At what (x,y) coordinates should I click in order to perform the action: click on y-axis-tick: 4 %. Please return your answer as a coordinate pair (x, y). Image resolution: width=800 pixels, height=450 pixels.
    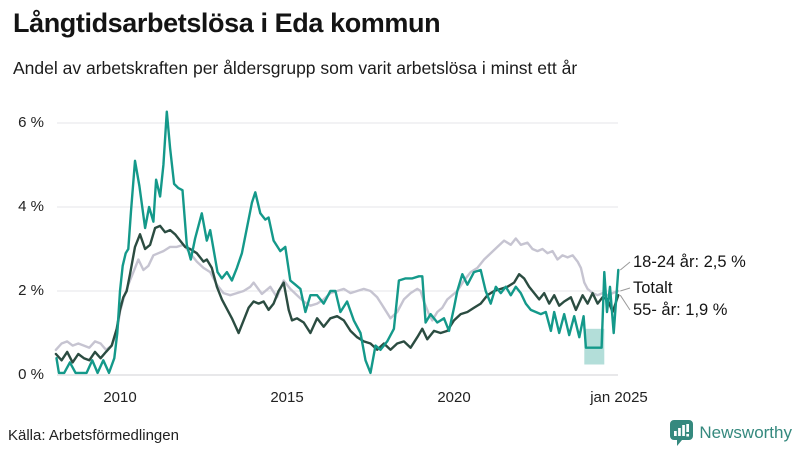
    Looking at the image, I should click on (31, 206).